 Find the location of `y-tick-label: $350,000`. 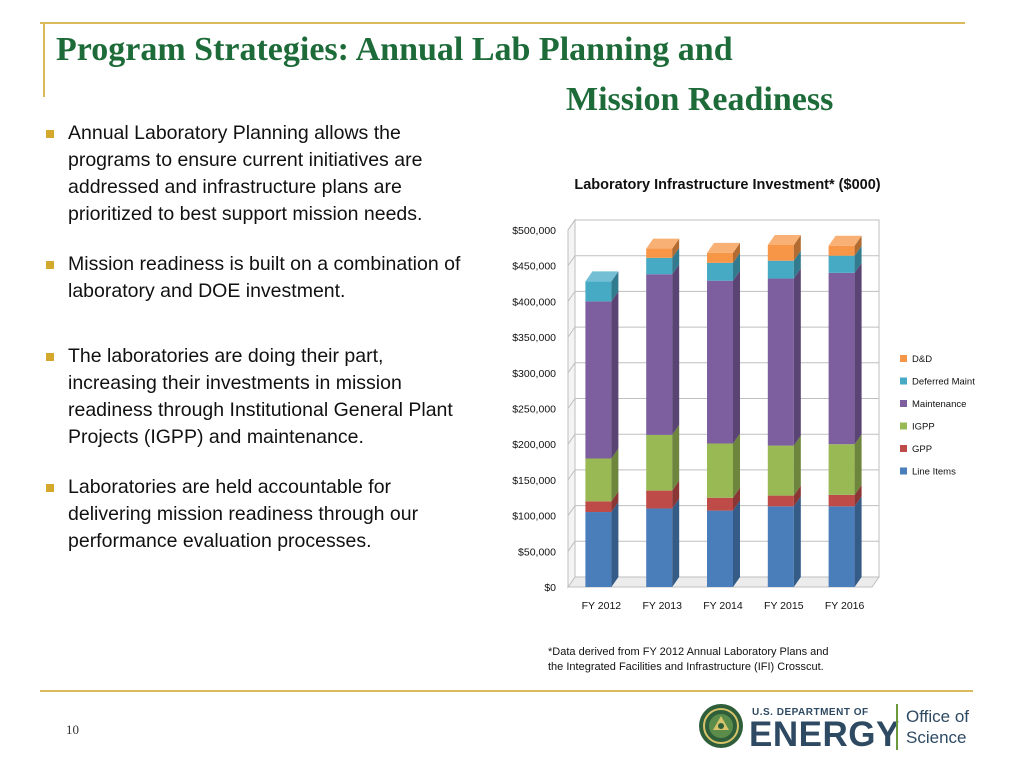

y-tick-label: $350,000 is located at coordinates (534, 338).